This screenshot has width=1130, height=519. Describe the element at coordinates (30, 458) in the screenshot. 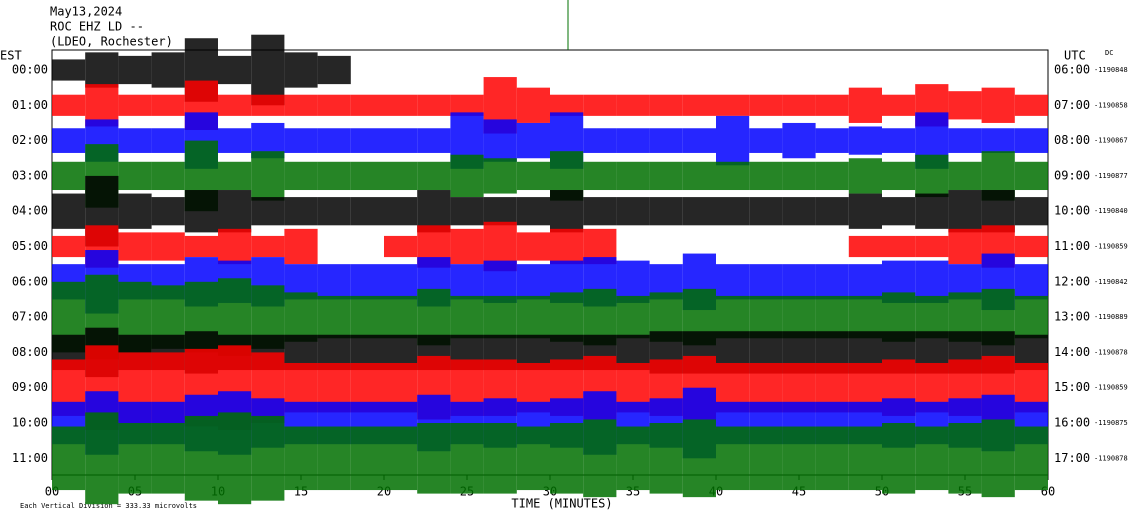

I see `est-label: 11:00` at that location.